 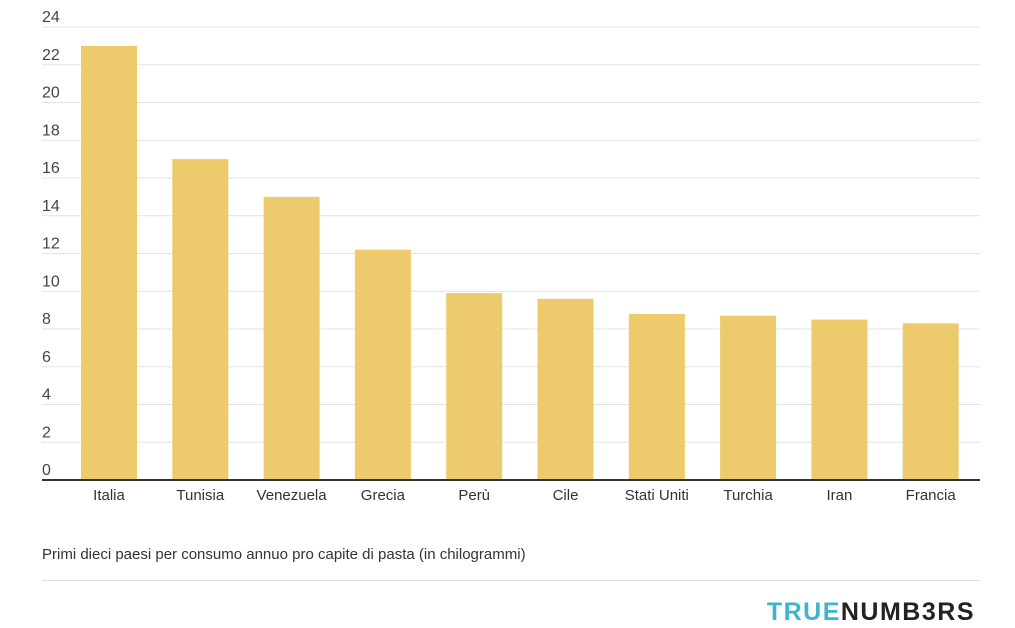 What do you see at coordinates (51, 17) in the screenshot?
I see `y-tick-label: 24` at bounding box center [51, 17].